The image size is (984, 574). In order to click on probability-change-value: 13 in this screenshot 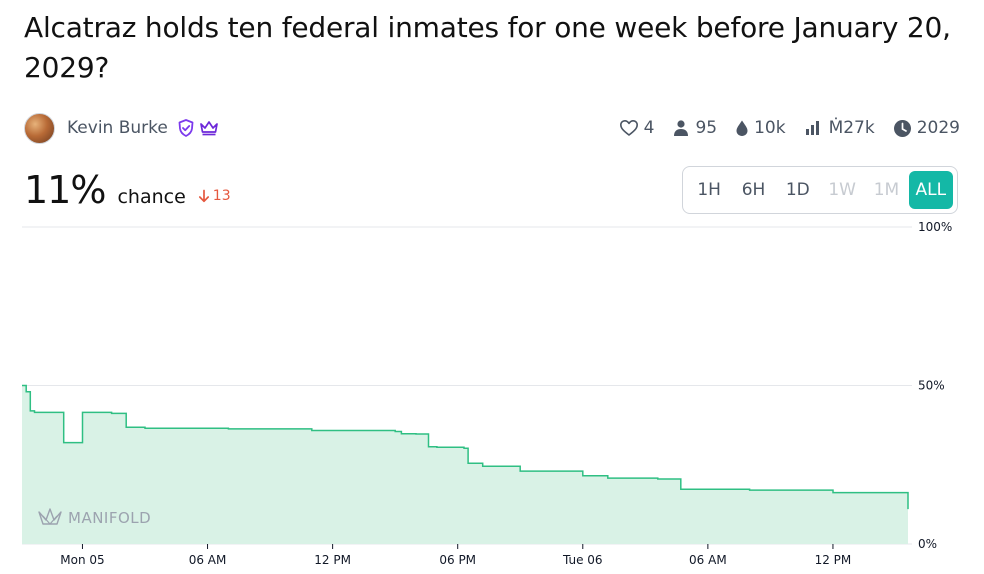, I will do `click(221, 196)`.